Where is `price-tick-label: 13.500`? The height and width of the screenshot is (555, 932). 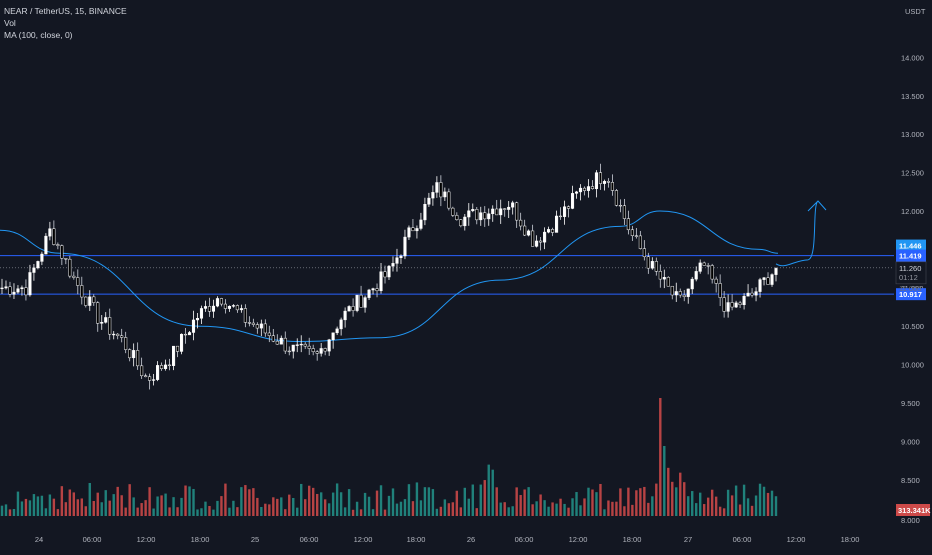
price-tick-label: 13.500 is located at coordinates (912, 96).